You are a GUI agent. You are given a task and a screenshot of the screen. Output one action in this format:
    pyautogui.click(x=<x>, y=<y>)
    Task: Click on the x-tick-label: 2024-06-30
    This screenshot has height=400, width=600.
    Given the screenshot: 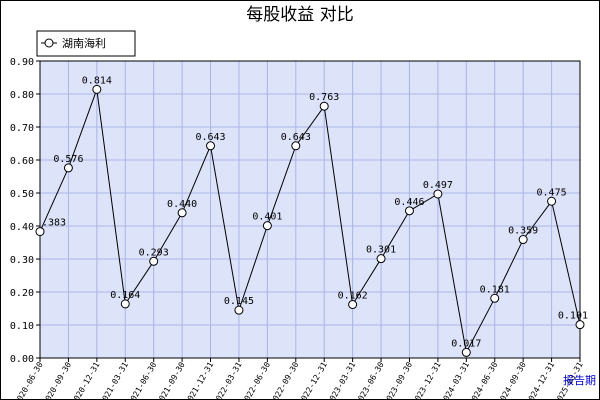 What is the action you would take?
    pyautogui.click(x=484, y=380)
    